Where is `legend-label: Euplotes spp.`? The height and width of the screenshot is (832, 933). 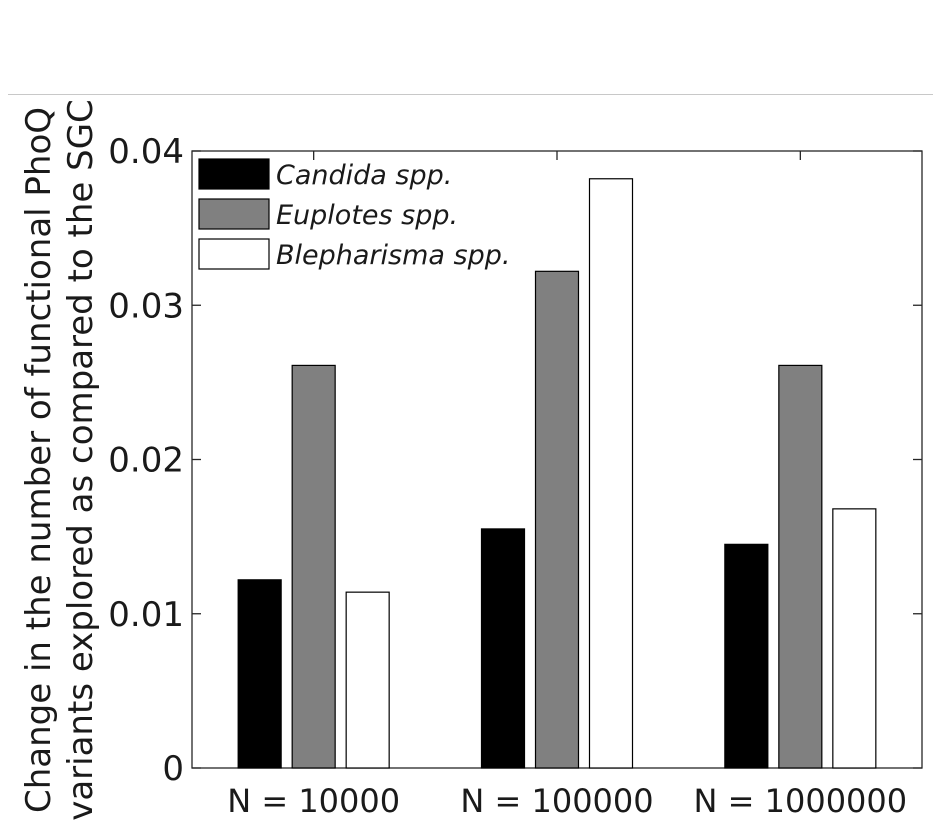 legend-label: Euplotes spp. is located at coordinates (367, 215).